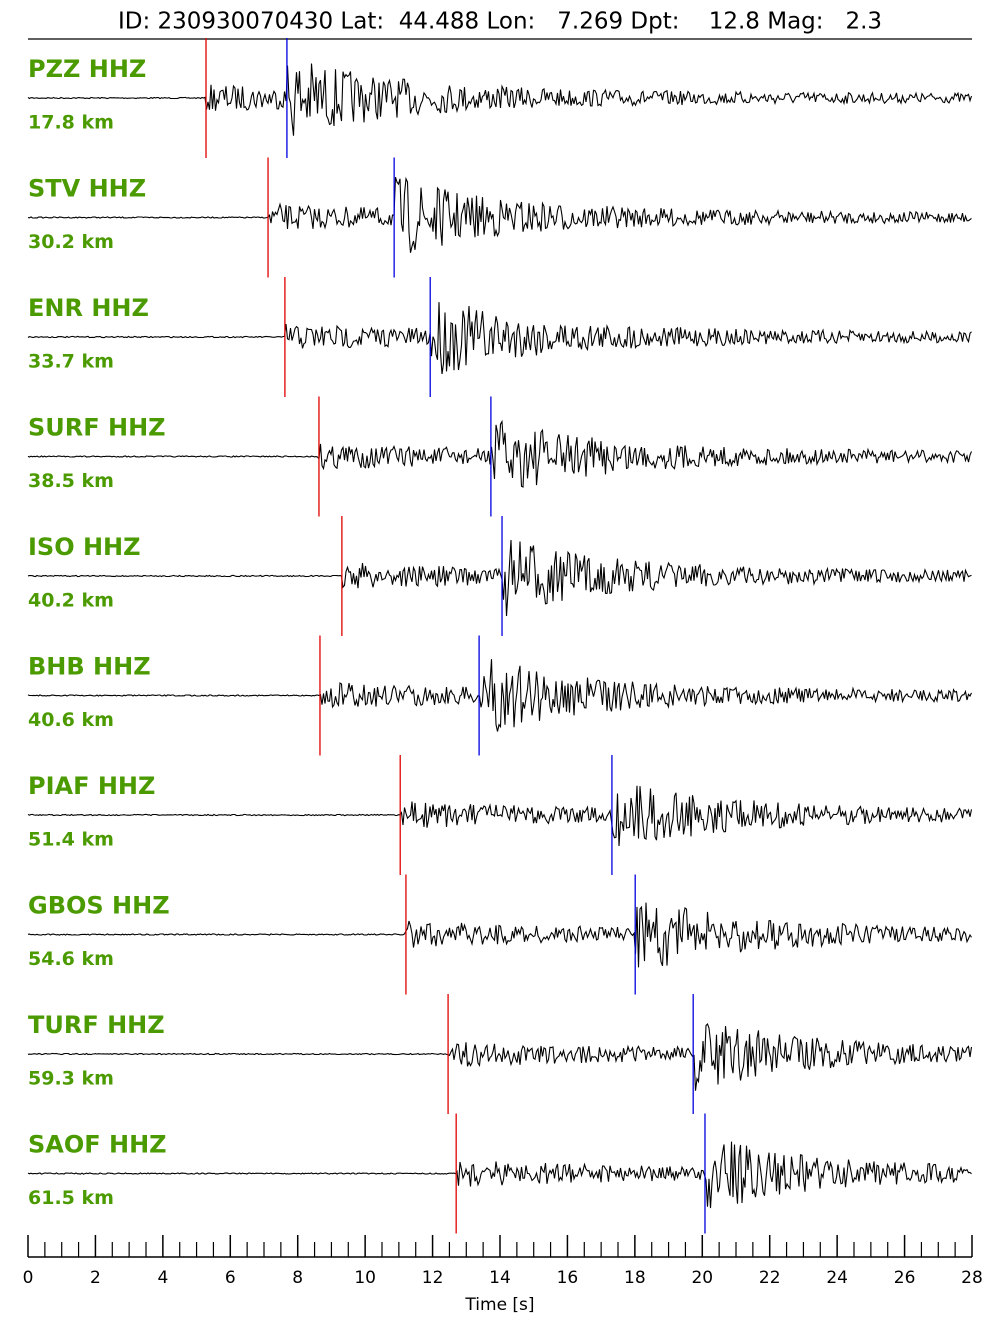 The height and width of the screenshot is (1333, 1000). I want to click on x-tick-label: 26, so click(905, 1278).